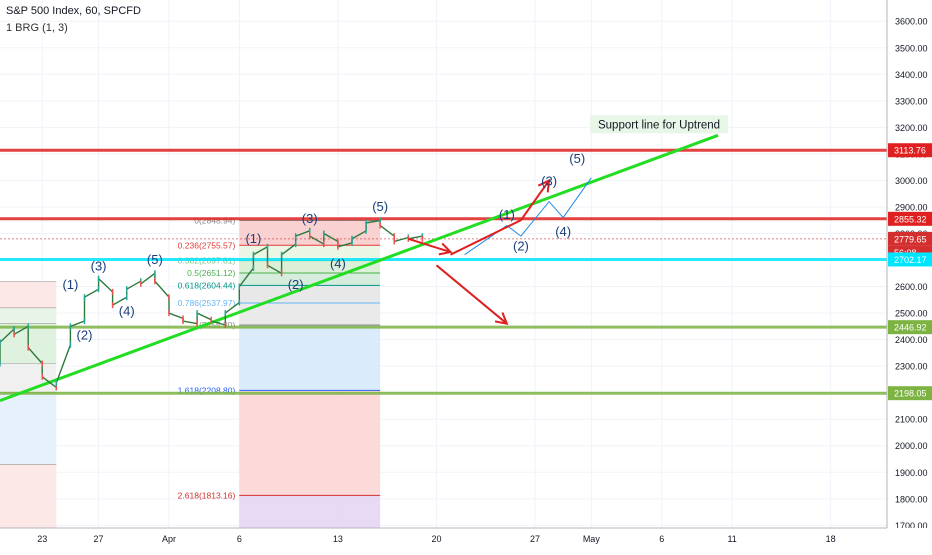 This screenshot has height=555, width=932. What do you see at coordinates (466, 539) in the screenshot?
I see `x-axis-bg` at bounding box center [466, 539].